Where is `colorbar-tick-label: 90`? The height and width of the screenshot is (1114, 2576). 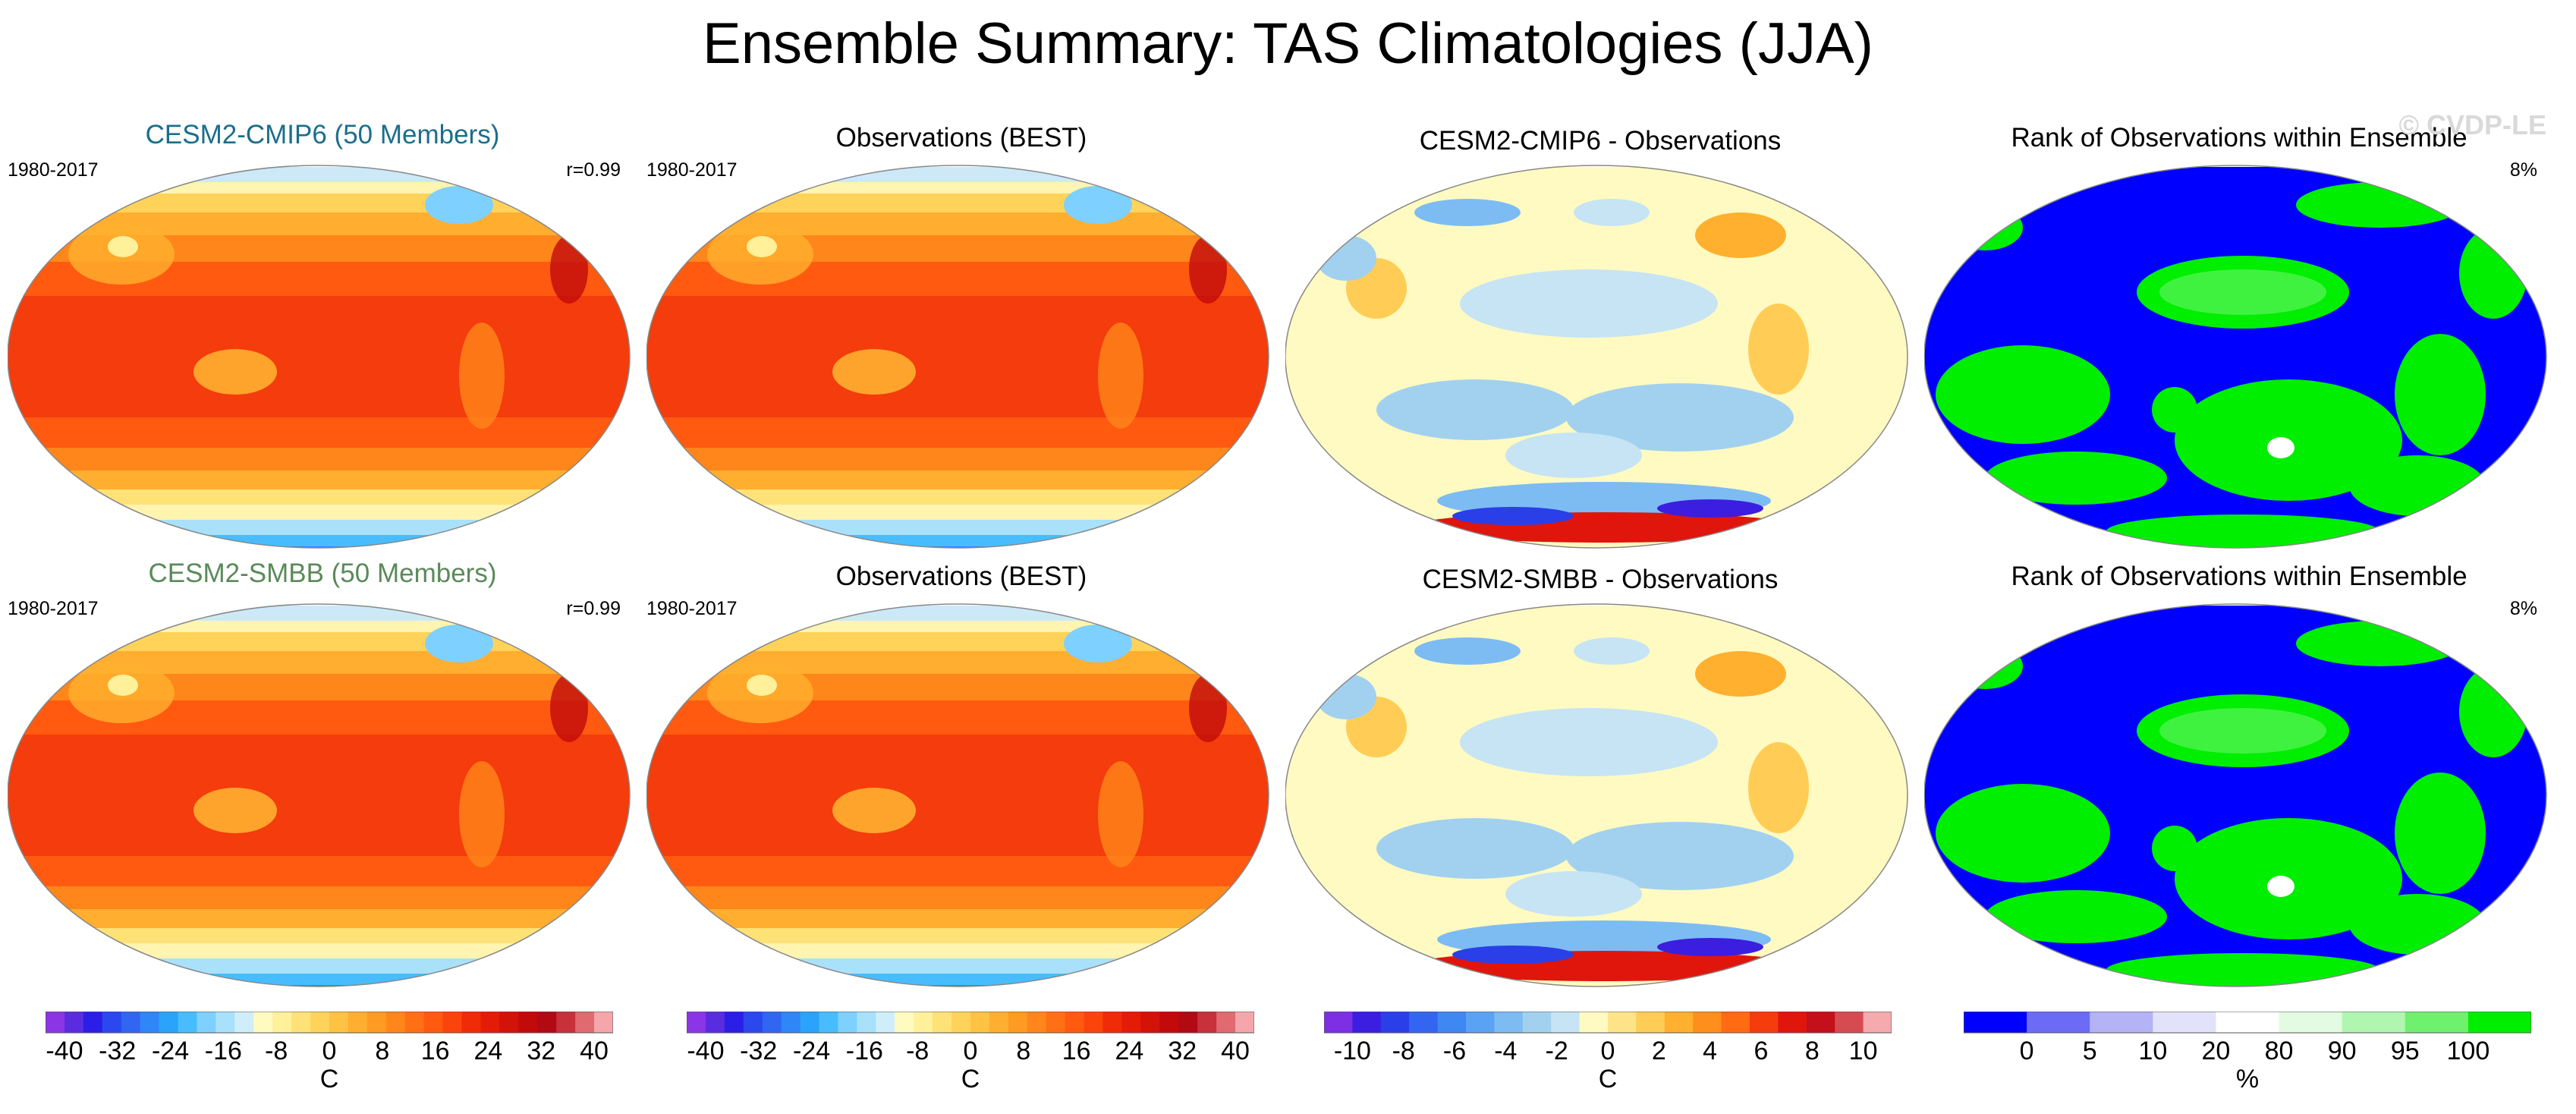
colorbar-tick-label: 90 is located at coordinates (2342, 1051).